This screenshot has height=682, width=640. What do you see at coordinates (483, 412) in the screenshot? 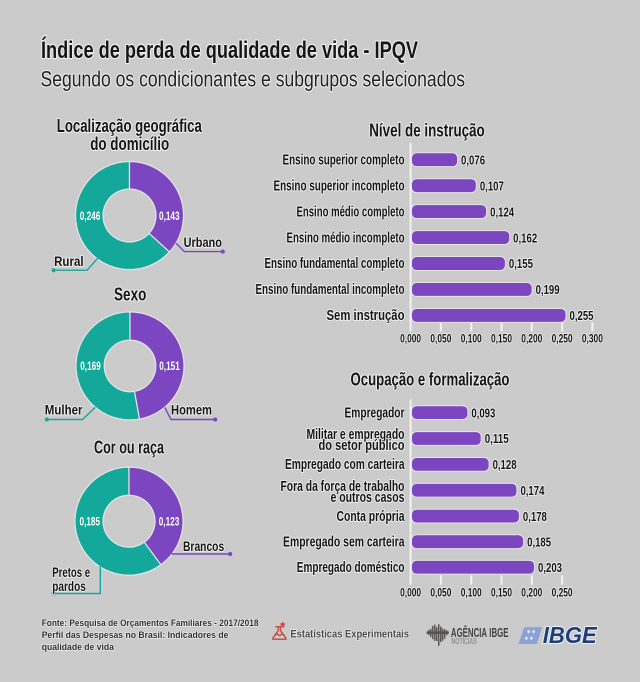
I see `svg-text: 0,093` at bounding box center [483, 412].